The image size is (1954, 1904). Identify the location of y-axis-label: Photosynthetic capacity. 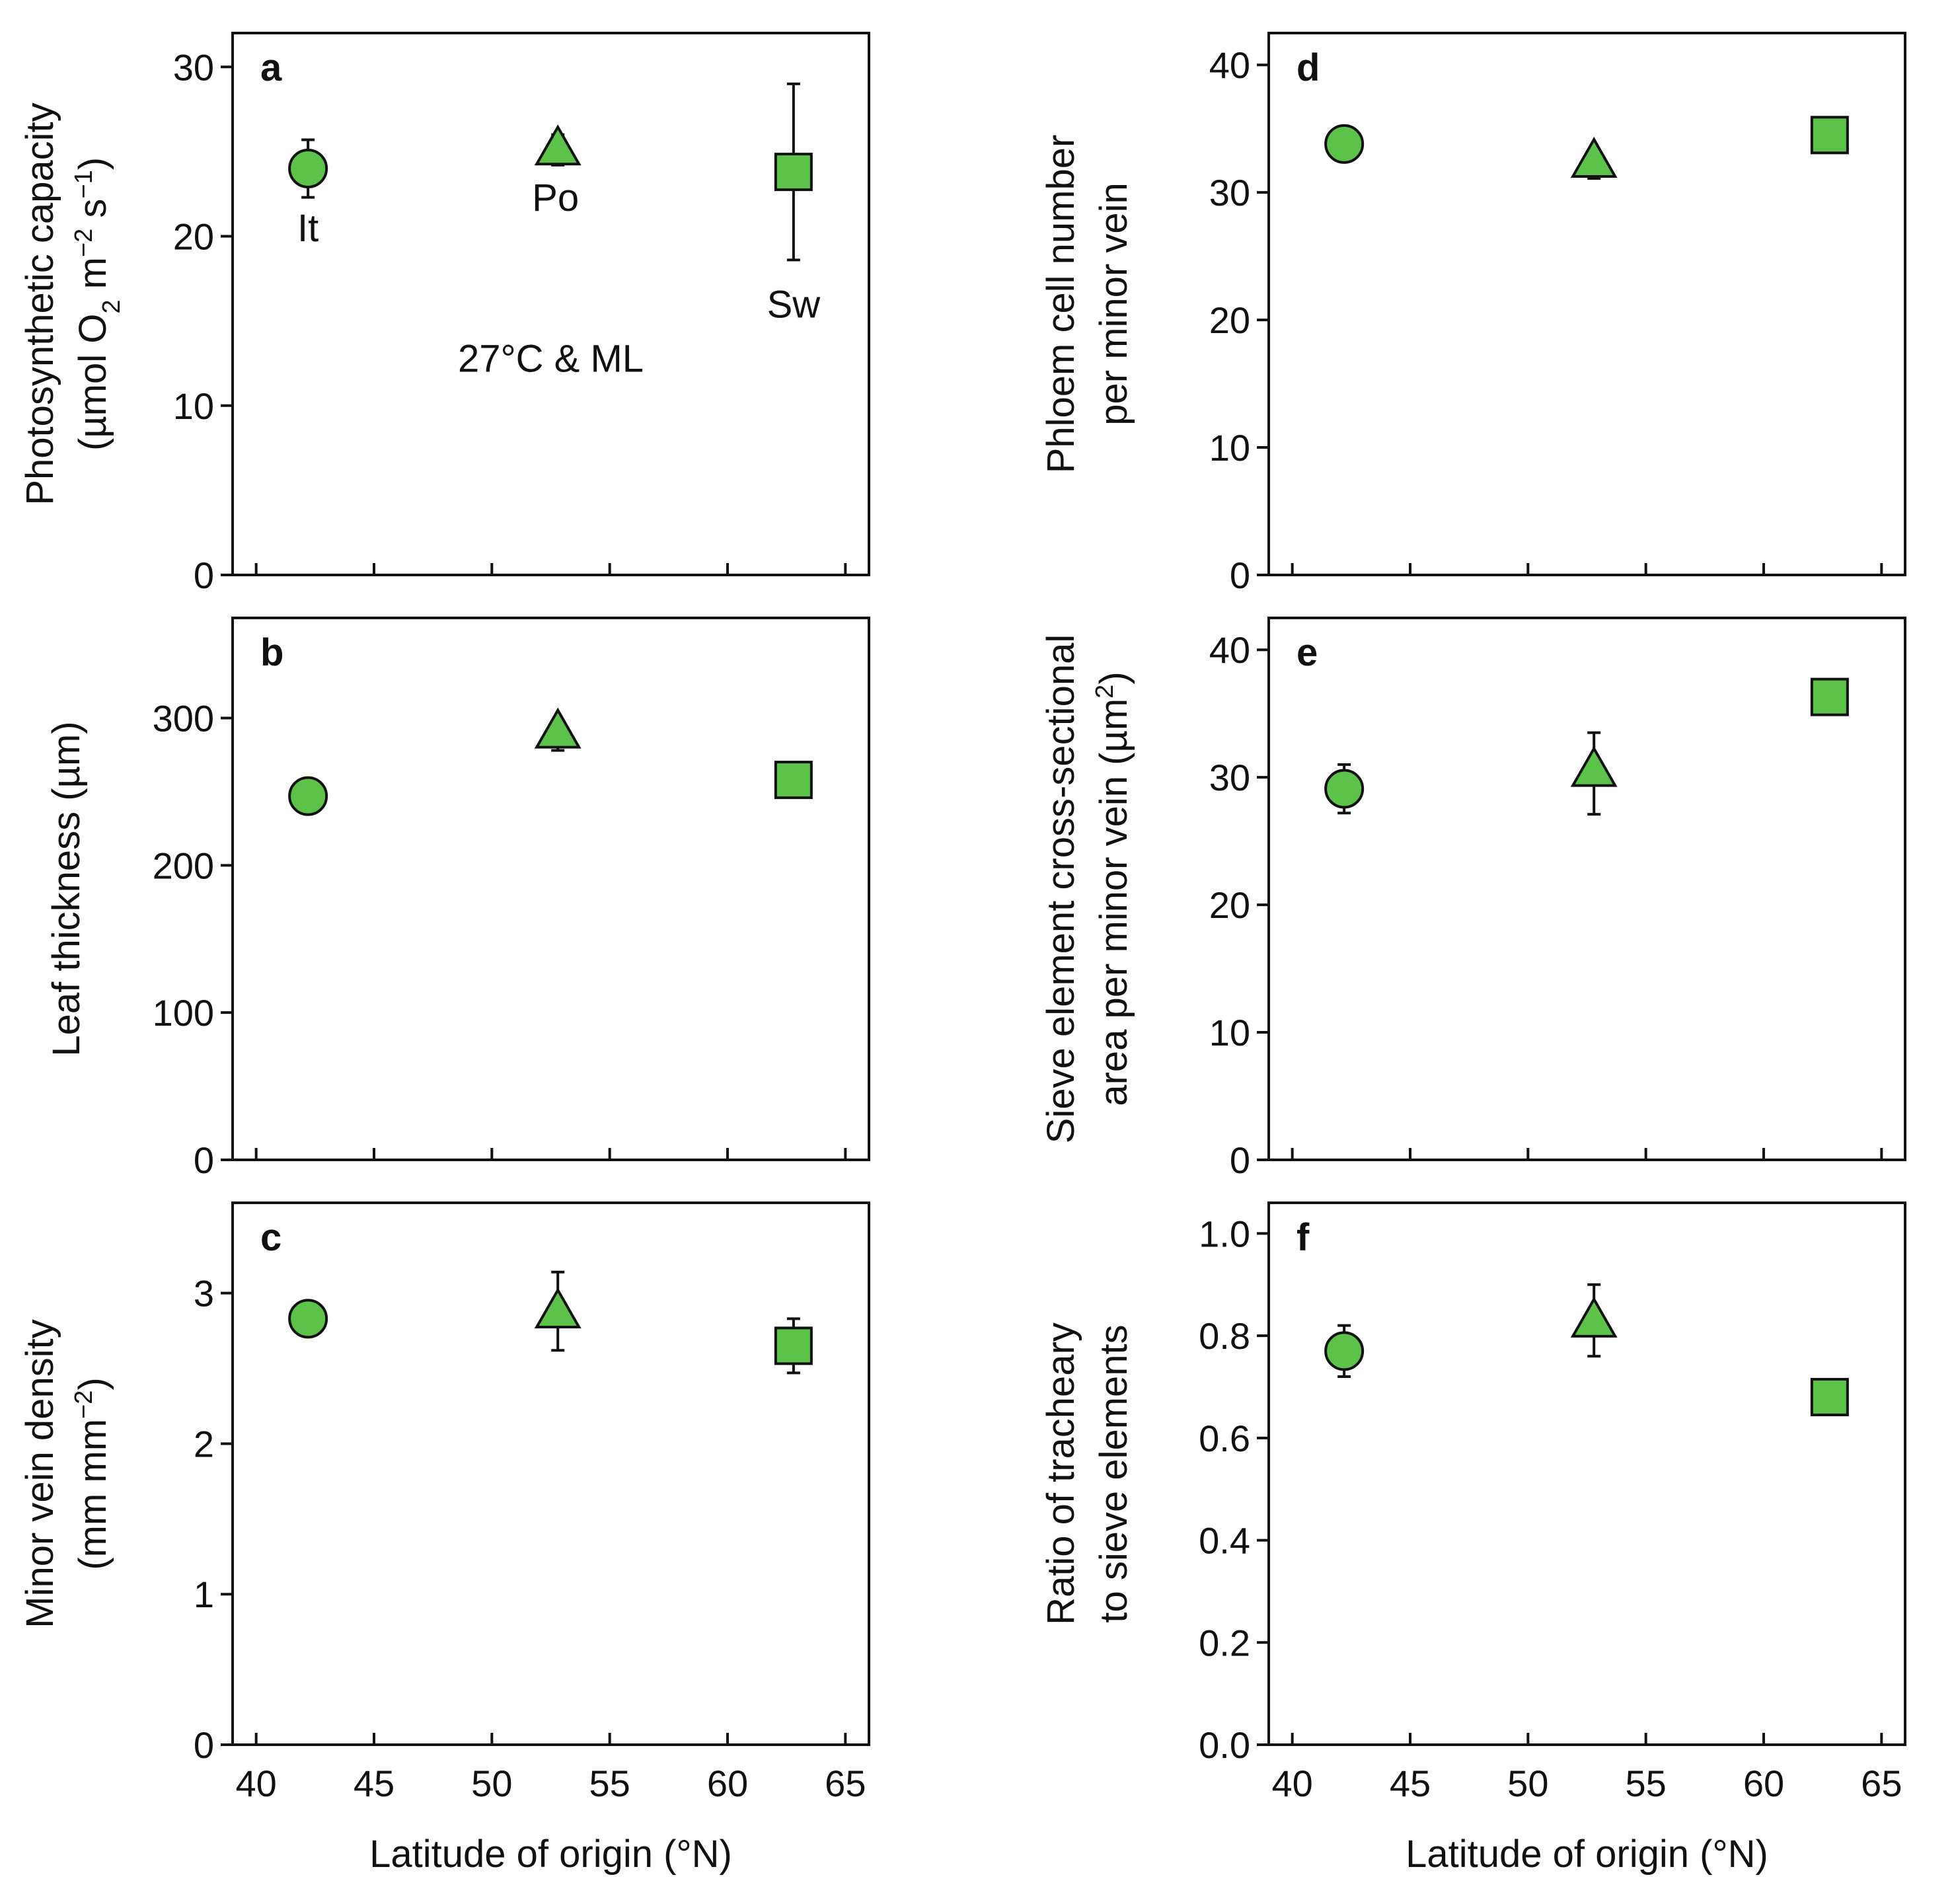
(40, 303).